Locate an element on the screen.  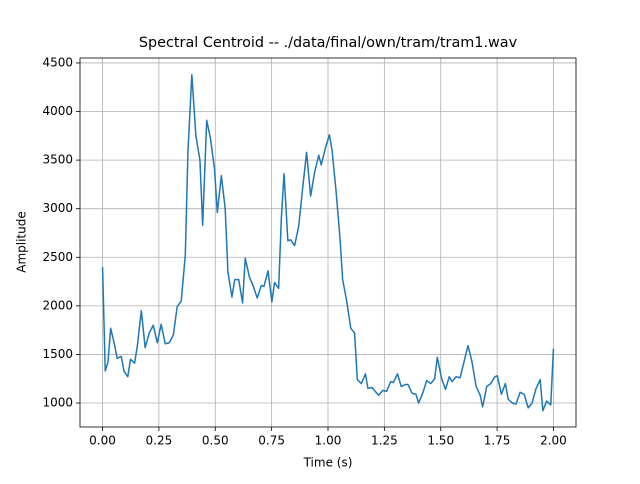
y-tick-label: 1000 is located at coordinates (57, 403).